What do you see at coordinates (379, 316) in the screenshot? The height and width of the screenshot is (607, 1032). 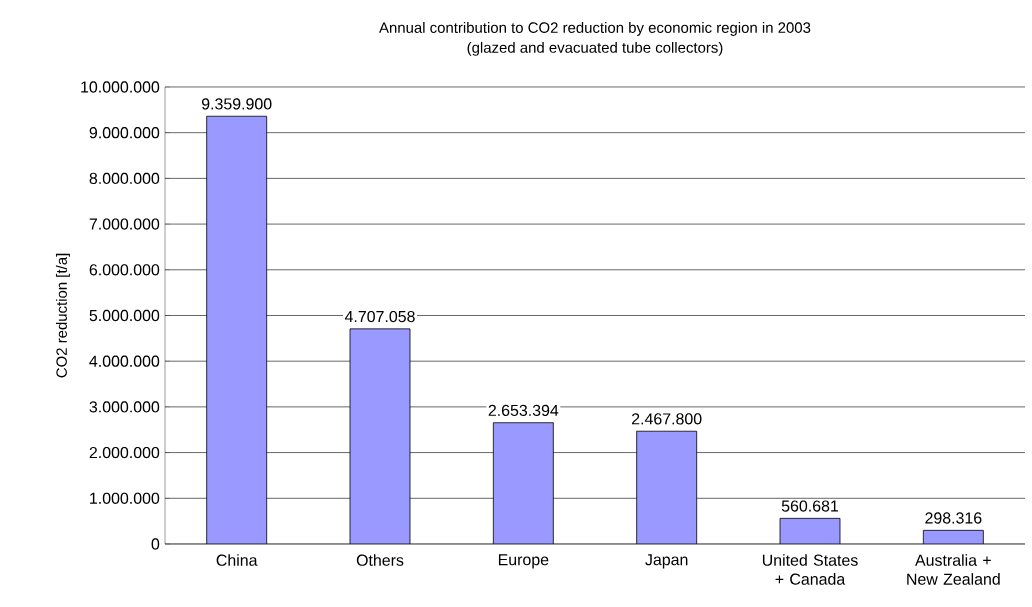 I see `data-label: 4.707.058` at bounding box center [379, 316].